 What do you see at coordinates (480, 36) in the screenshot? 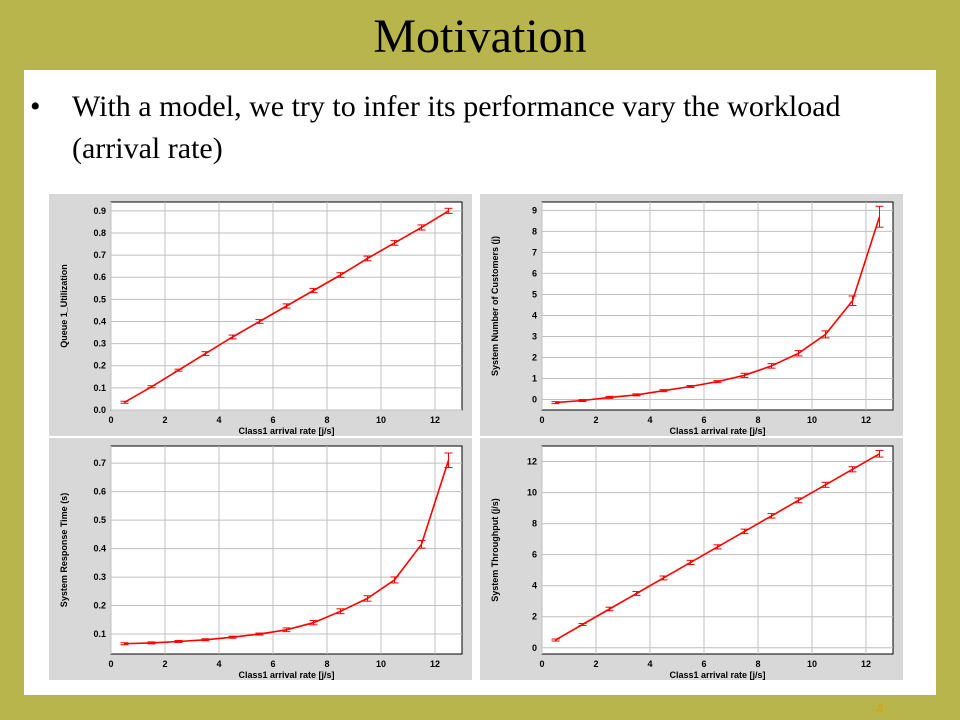
I see `slide-title: Motivation` at bounding box center [480, 36].